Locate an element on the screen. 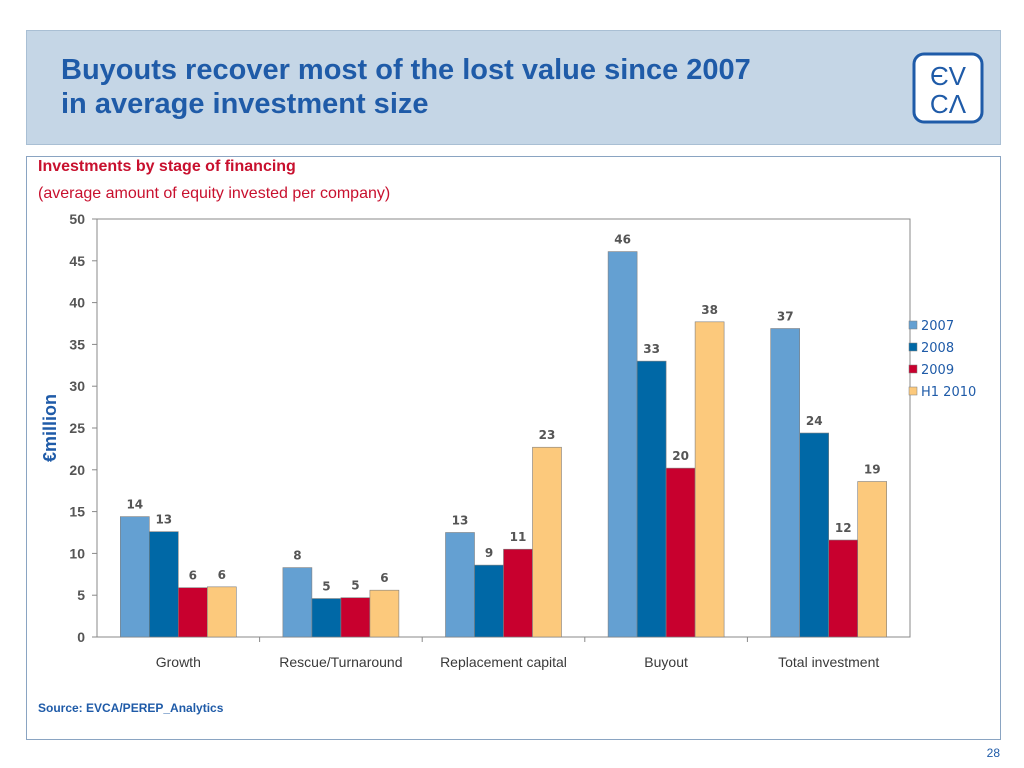  x-category-label: Buyout is located at coordinates (666, 662).